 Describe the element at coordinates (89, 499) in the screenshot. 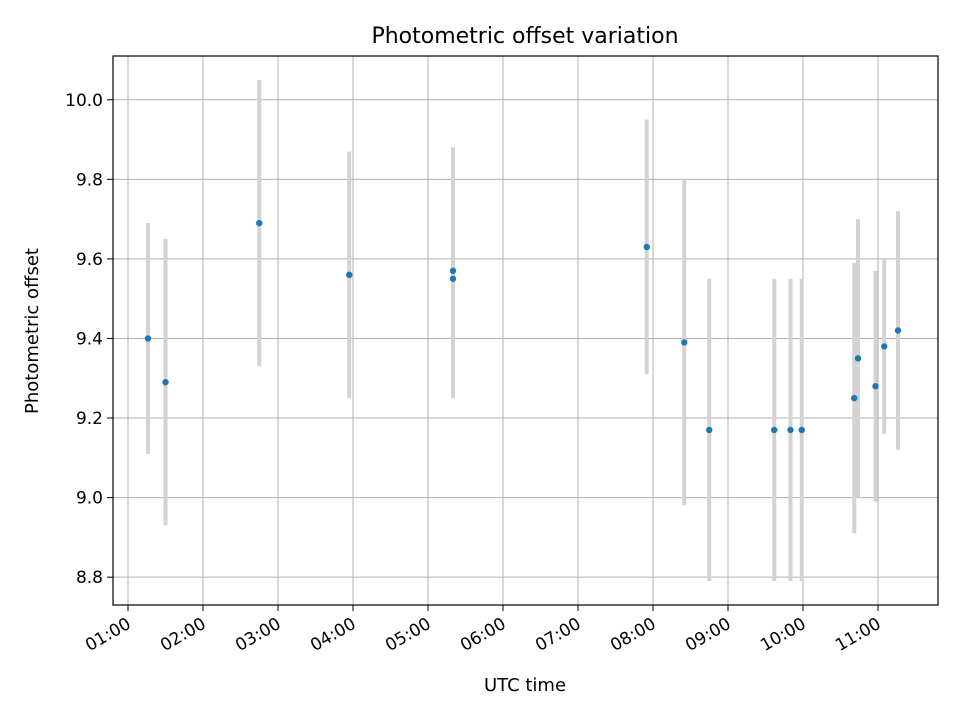

I see `y-tick-label: 9.0` at that location.